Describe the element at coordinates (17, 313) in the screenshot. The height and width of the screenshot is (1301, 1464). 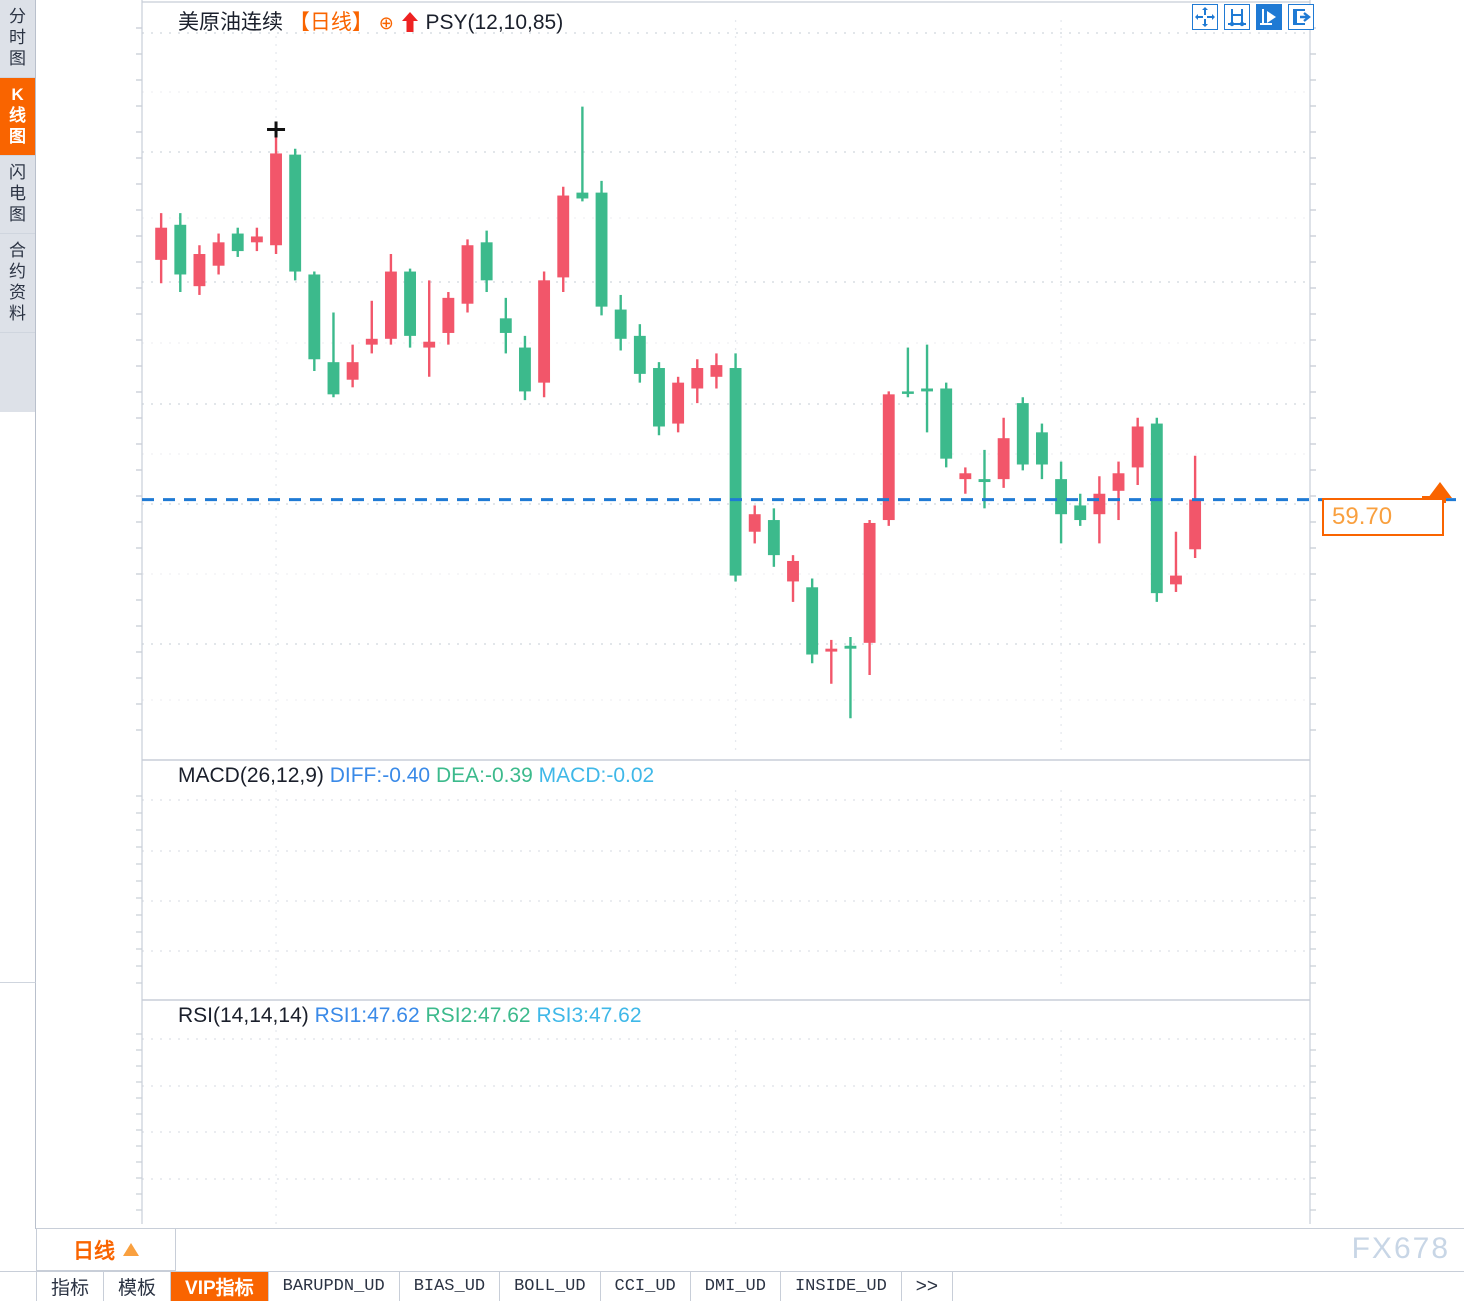
I see `sidebar-label-char: 料` at that location.